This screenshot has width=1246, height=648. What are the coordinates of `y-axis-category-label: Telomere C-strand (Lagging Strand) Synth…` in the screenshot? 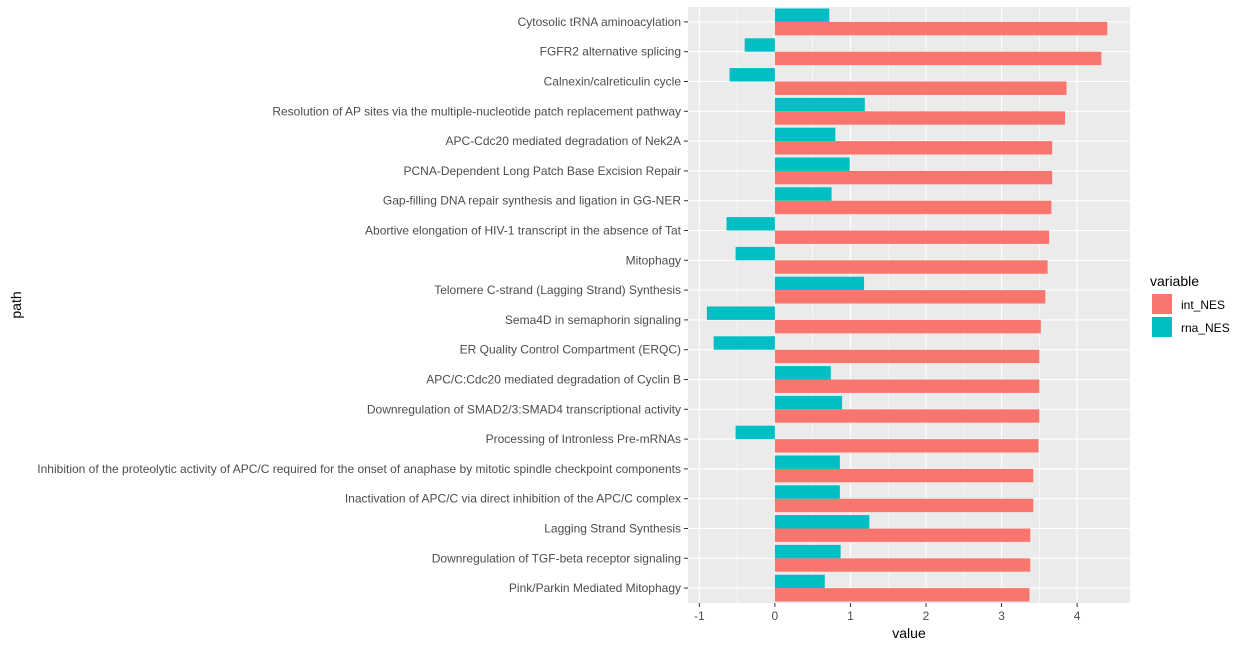 It's located at (557, 290).